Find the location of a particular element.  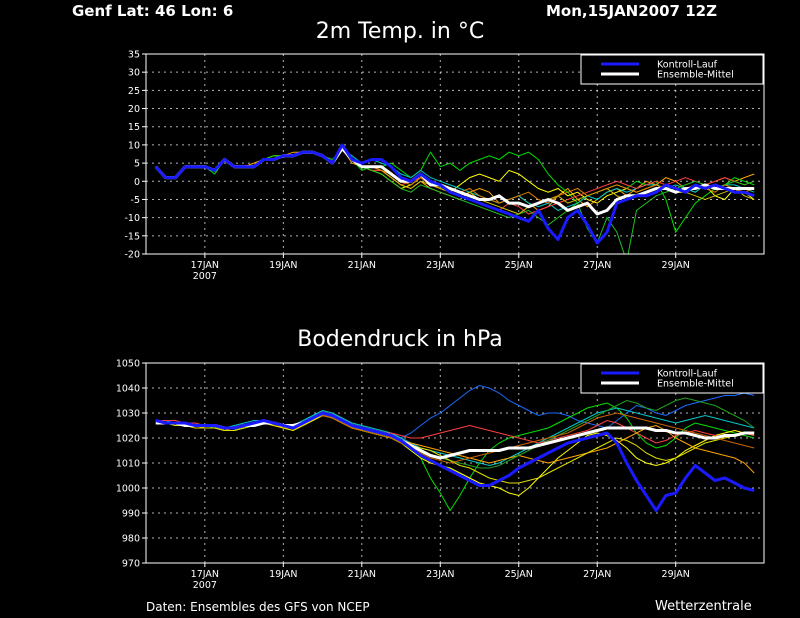

y-tick-label: -5 is located at coordinates (135, 200).